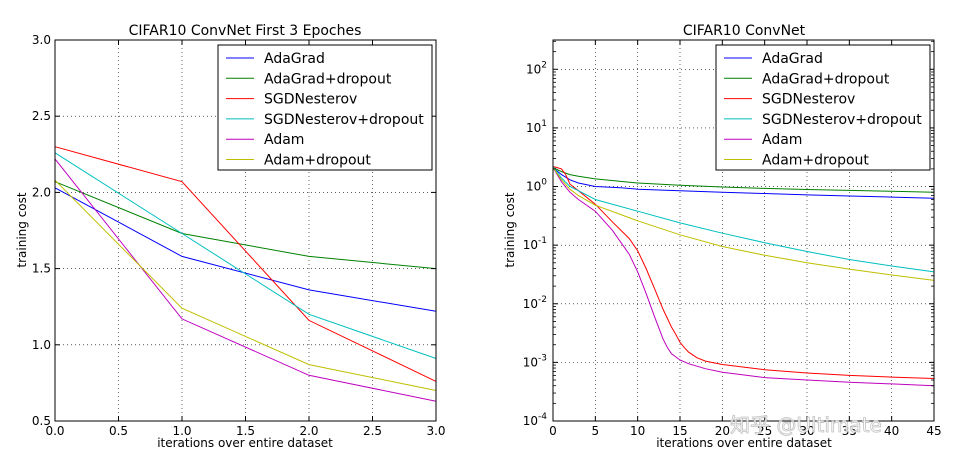 The width and height of the screenshot is (964, 467). What do you see at coordinates (308, 431) in the screenshot?
I see `x-tick-label: 2.0` at bounding box center [308, 431].